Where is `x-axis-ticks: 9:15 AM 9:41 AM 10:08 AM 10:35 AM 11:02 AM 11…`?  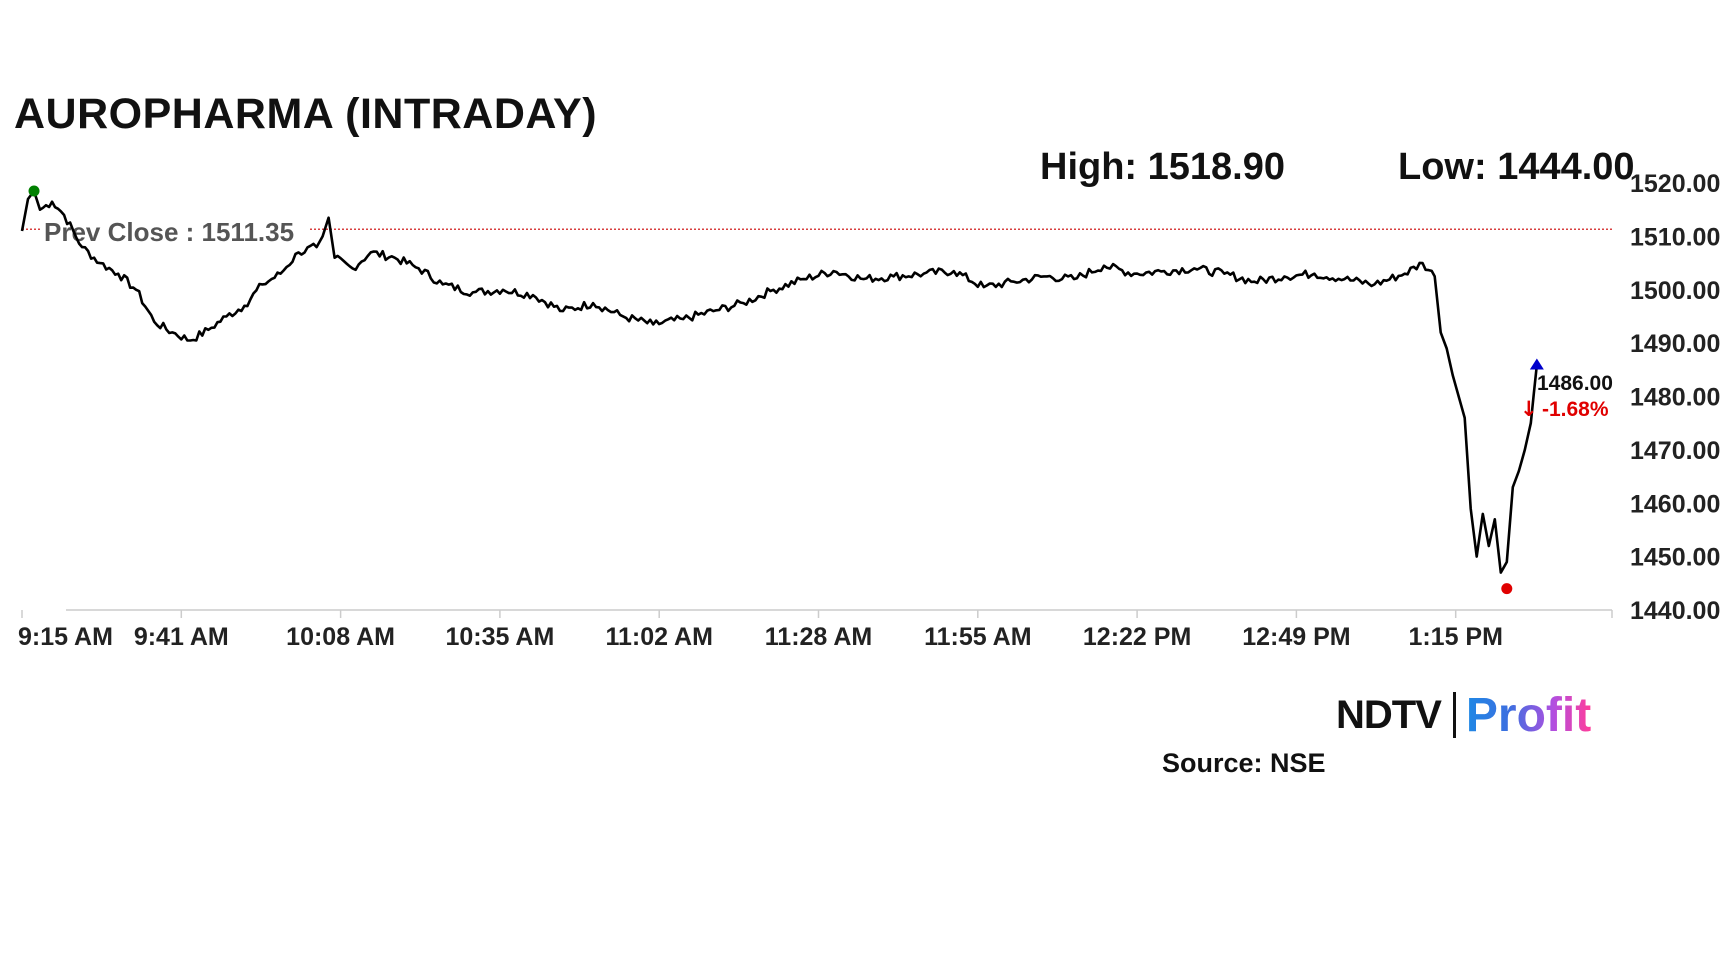
x-axis-ticks: 9:15 AM 9:41 AM 10:08 AM 10:35 AM 11:02 AM 11… is located at coordinates (815, 630).